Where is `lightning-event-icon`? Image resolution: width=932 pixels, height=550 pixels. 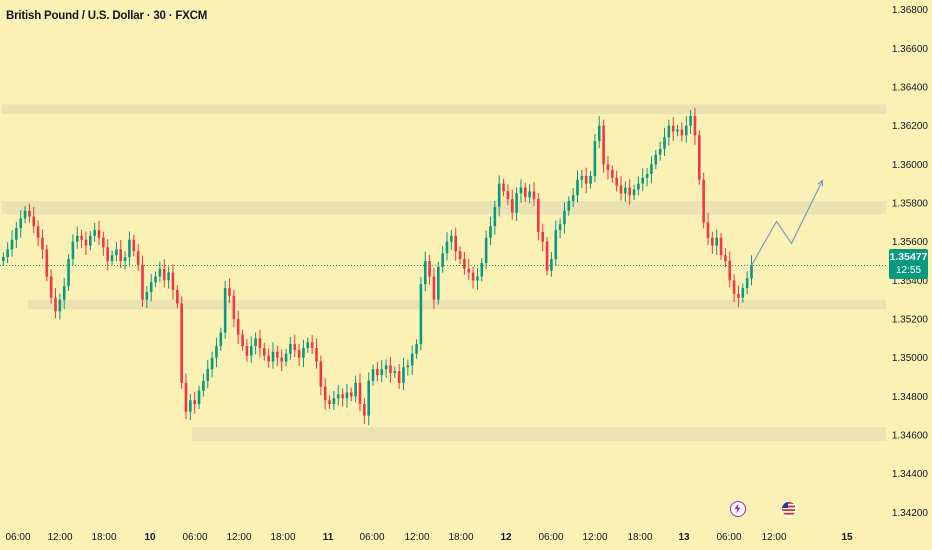 lightning-event-icon is located at coordinates (738, 509).